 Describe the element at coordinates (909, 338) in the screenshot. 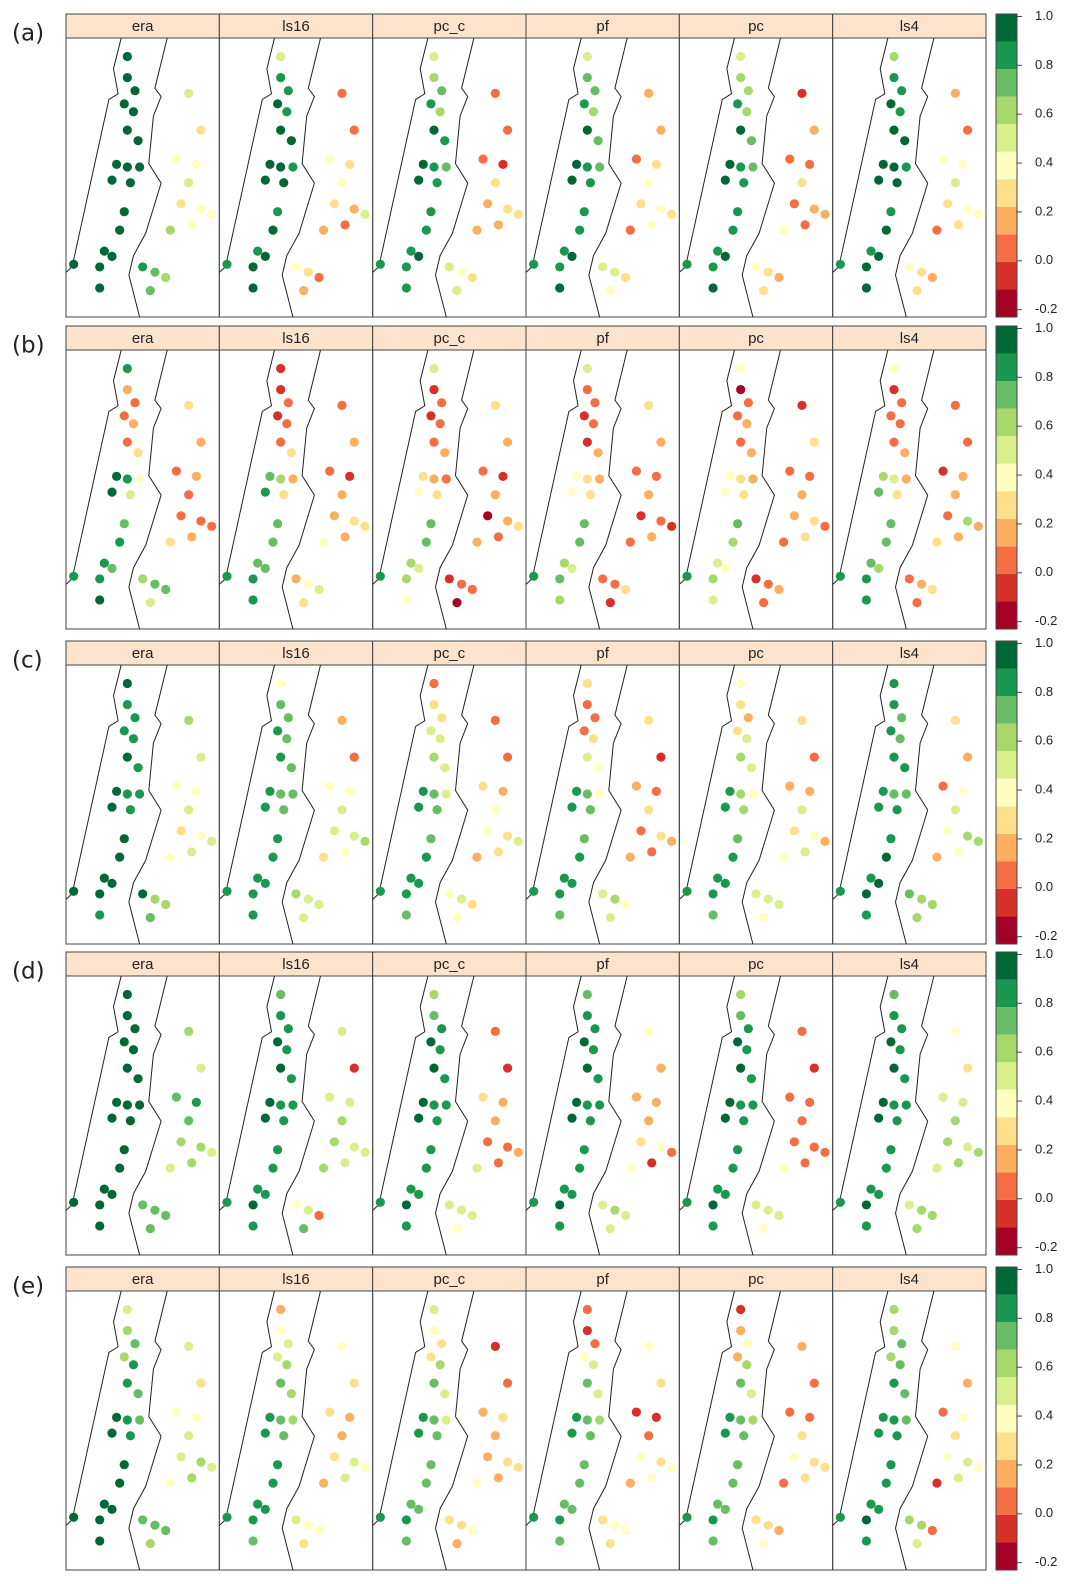

I see `strip-title: ls4` at that location.